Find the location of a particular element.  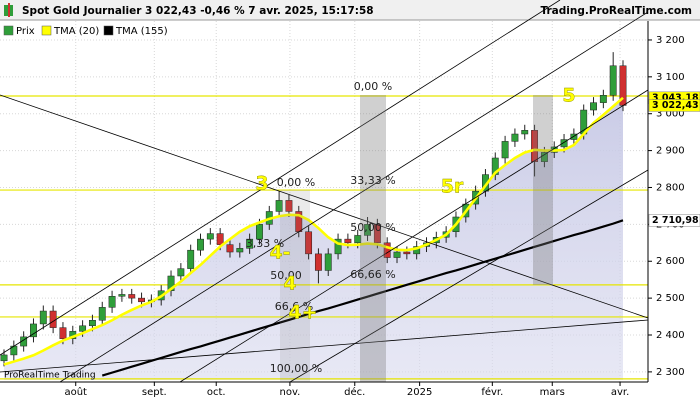

fib-label: 3,33 % is located at coordinates (265, 243).